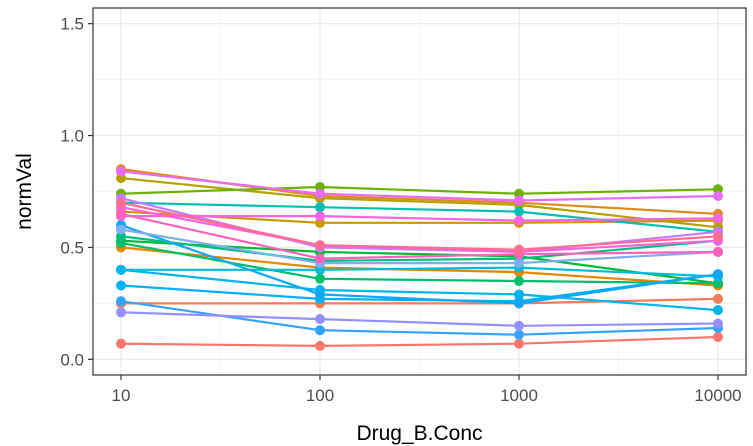  I want to click on y-tick-label: 0.0, so click(72, 359).